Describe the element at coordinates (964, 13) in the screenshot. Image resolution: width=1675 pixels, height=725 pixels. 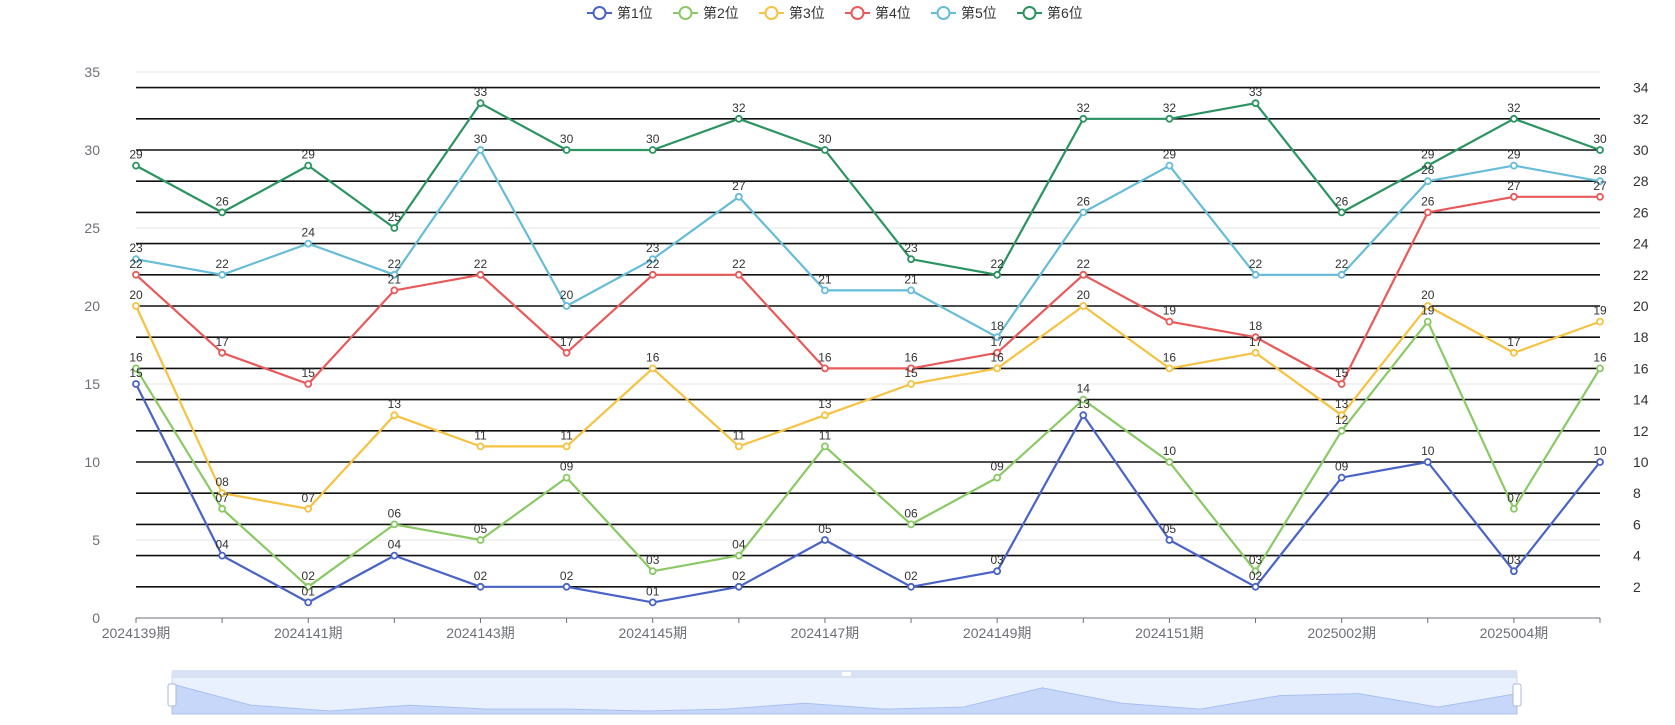
I see `legend-item-5: 第5位` at that location.